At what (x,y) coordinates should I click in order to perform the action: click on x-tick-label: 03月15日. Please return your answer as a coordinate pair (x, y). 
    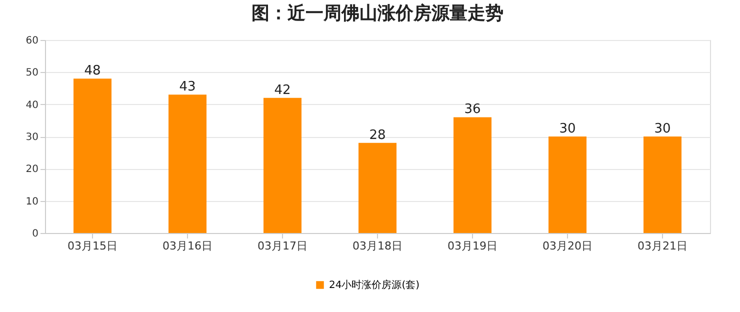
    Looking at the image, I should click on (93, 246).